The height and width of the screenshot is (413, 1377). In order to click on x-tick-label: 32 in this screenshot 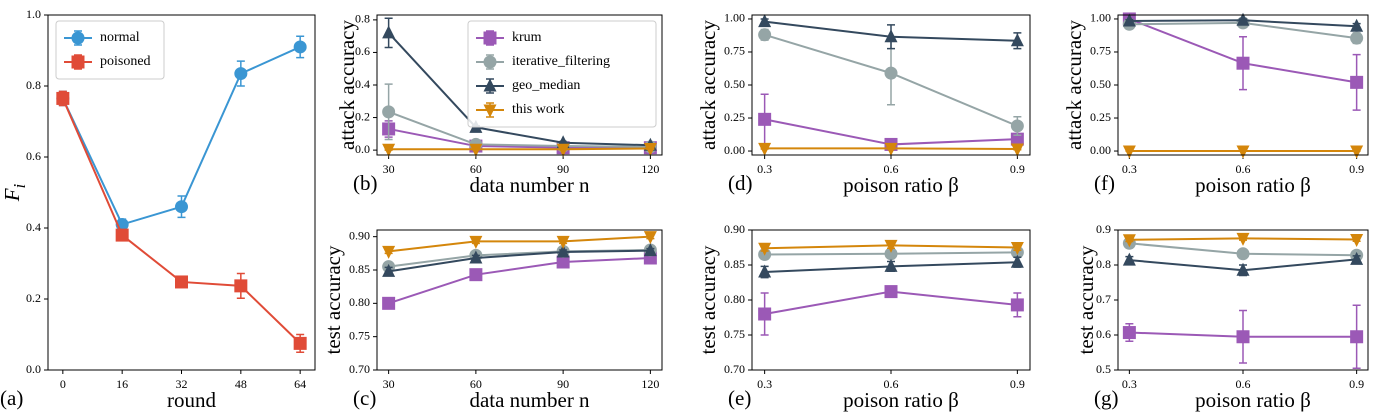, I will do `click(182, 384)`.